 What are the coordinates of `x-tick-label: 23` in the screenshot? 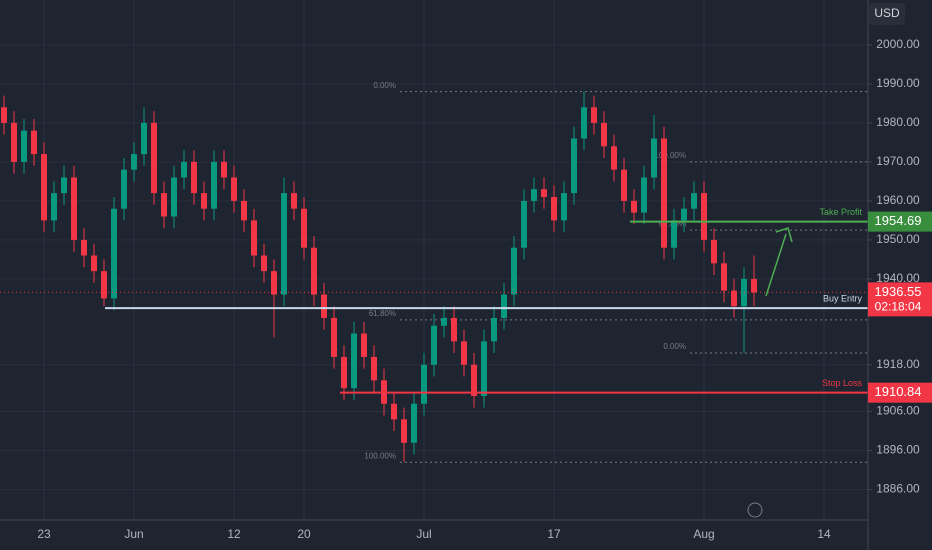 It's located at (44, 534).